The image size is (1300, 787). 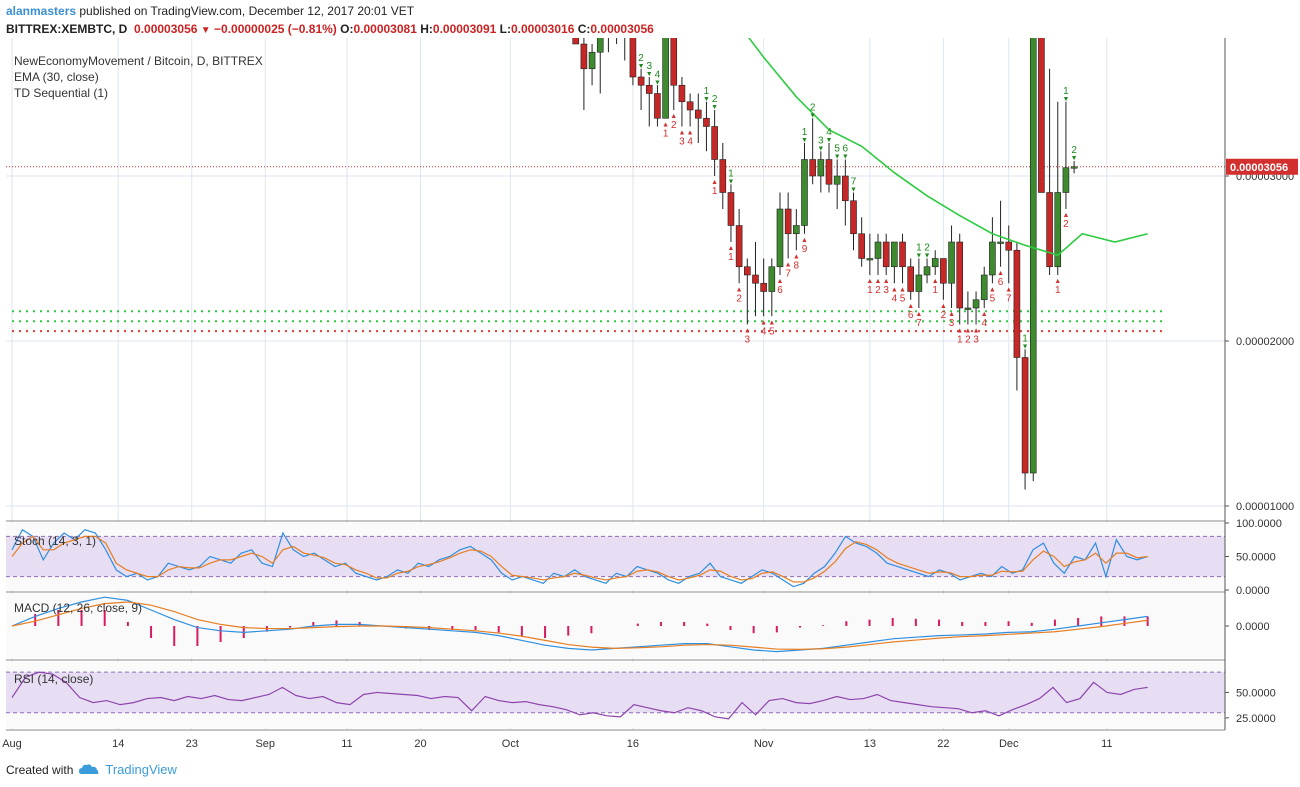 What do you see at coordinates (12, 744) in the screenshot?
I see `x-tick-label: Aug` at bounding box center [12, 744].